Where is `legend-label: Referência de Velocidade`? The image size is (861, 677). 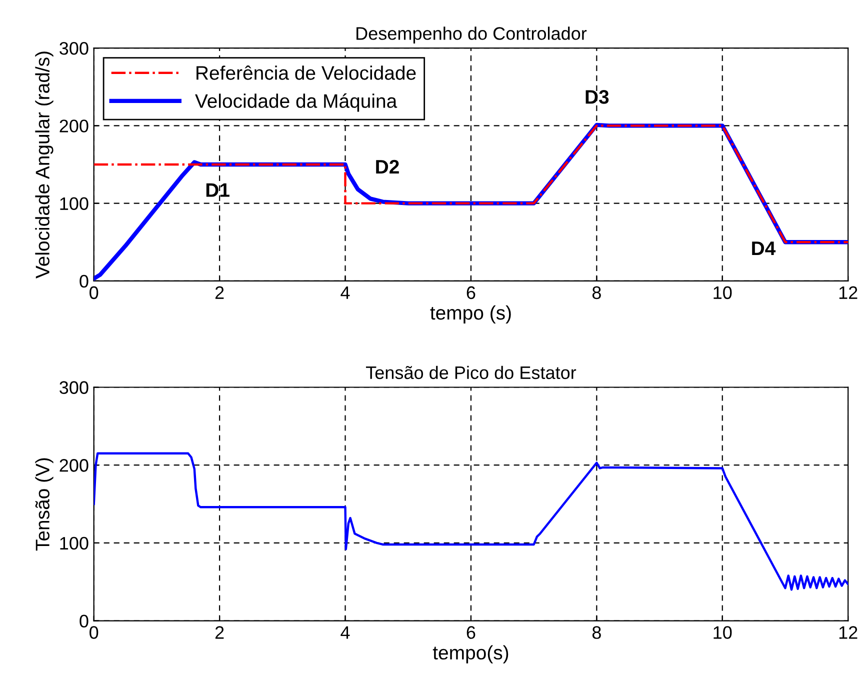
legend-label: Referência de Velocidade is located at coordinates (306, 73).